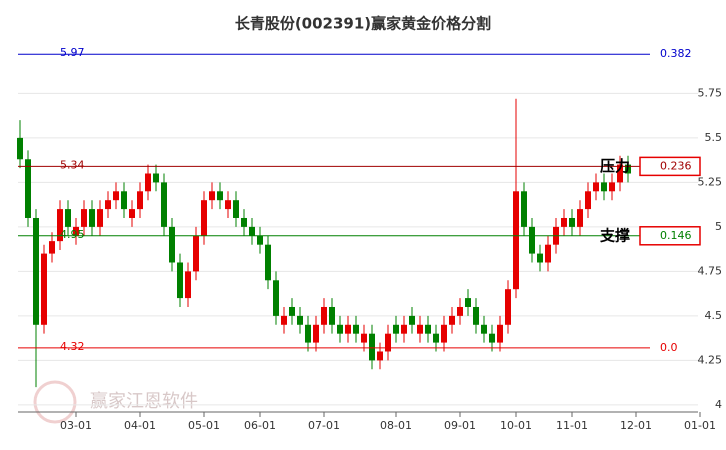  What do you see at coordinates (204, 425) in the screenshot?
I see `x-tick-label: 05-01` at bounding box center [204, 425].